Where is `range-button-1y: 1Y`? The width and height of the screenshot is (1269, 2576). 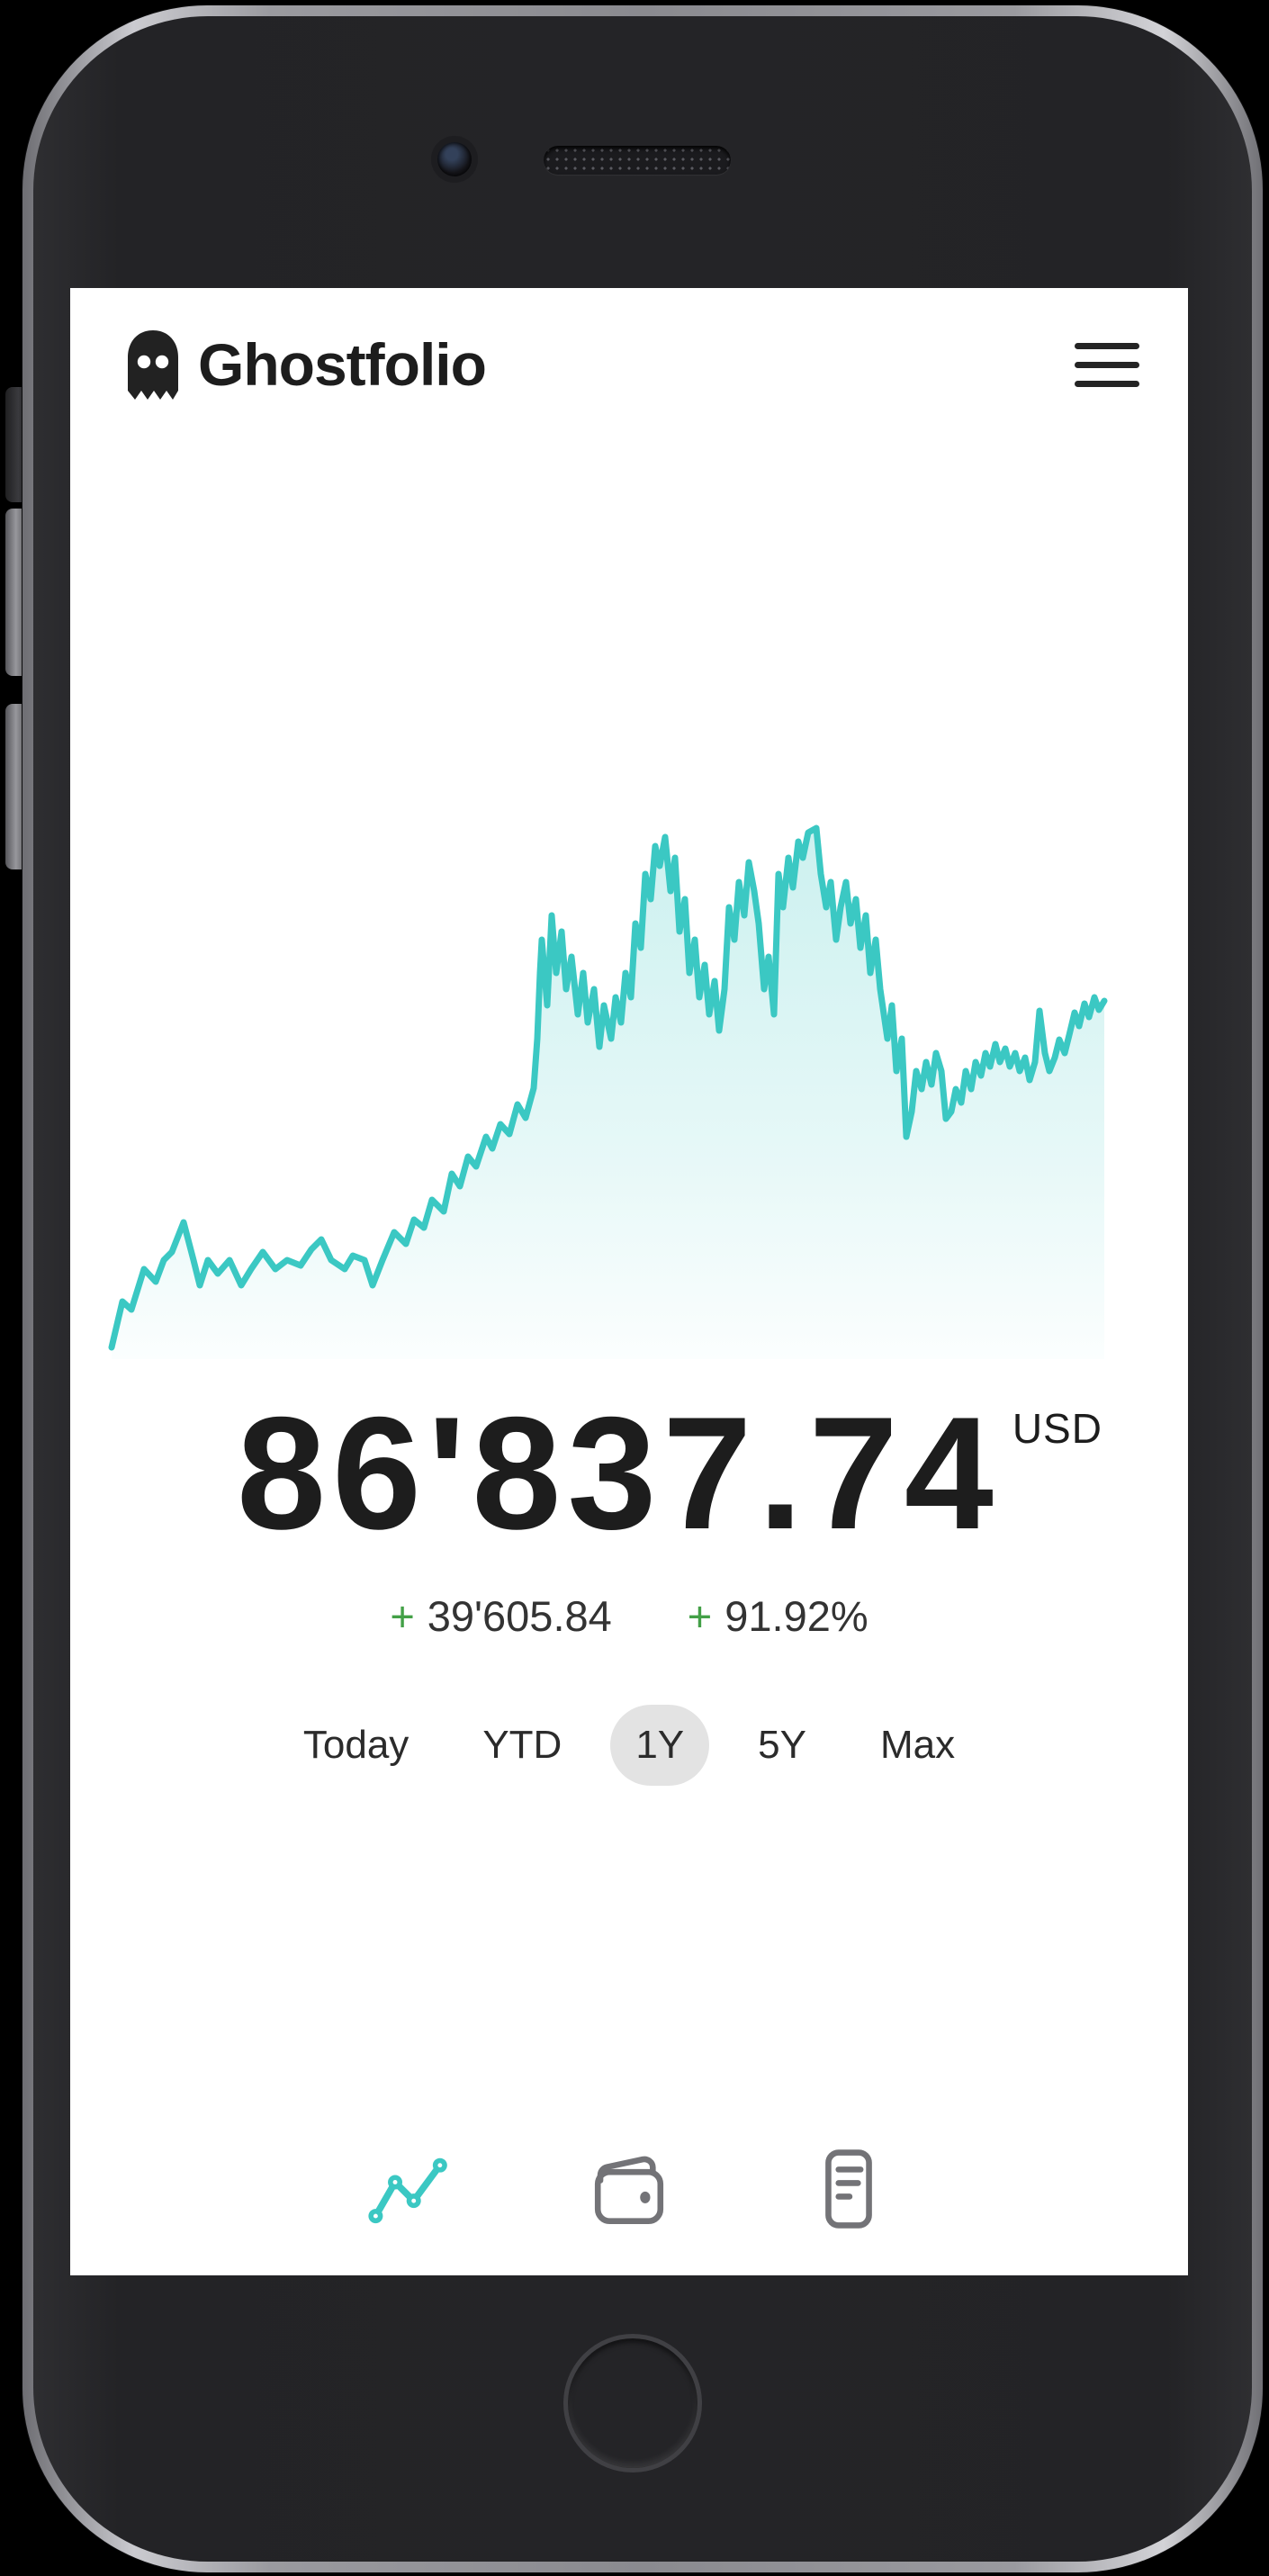 range-button-1y: 1Y is located at coordinates (660, 1745).